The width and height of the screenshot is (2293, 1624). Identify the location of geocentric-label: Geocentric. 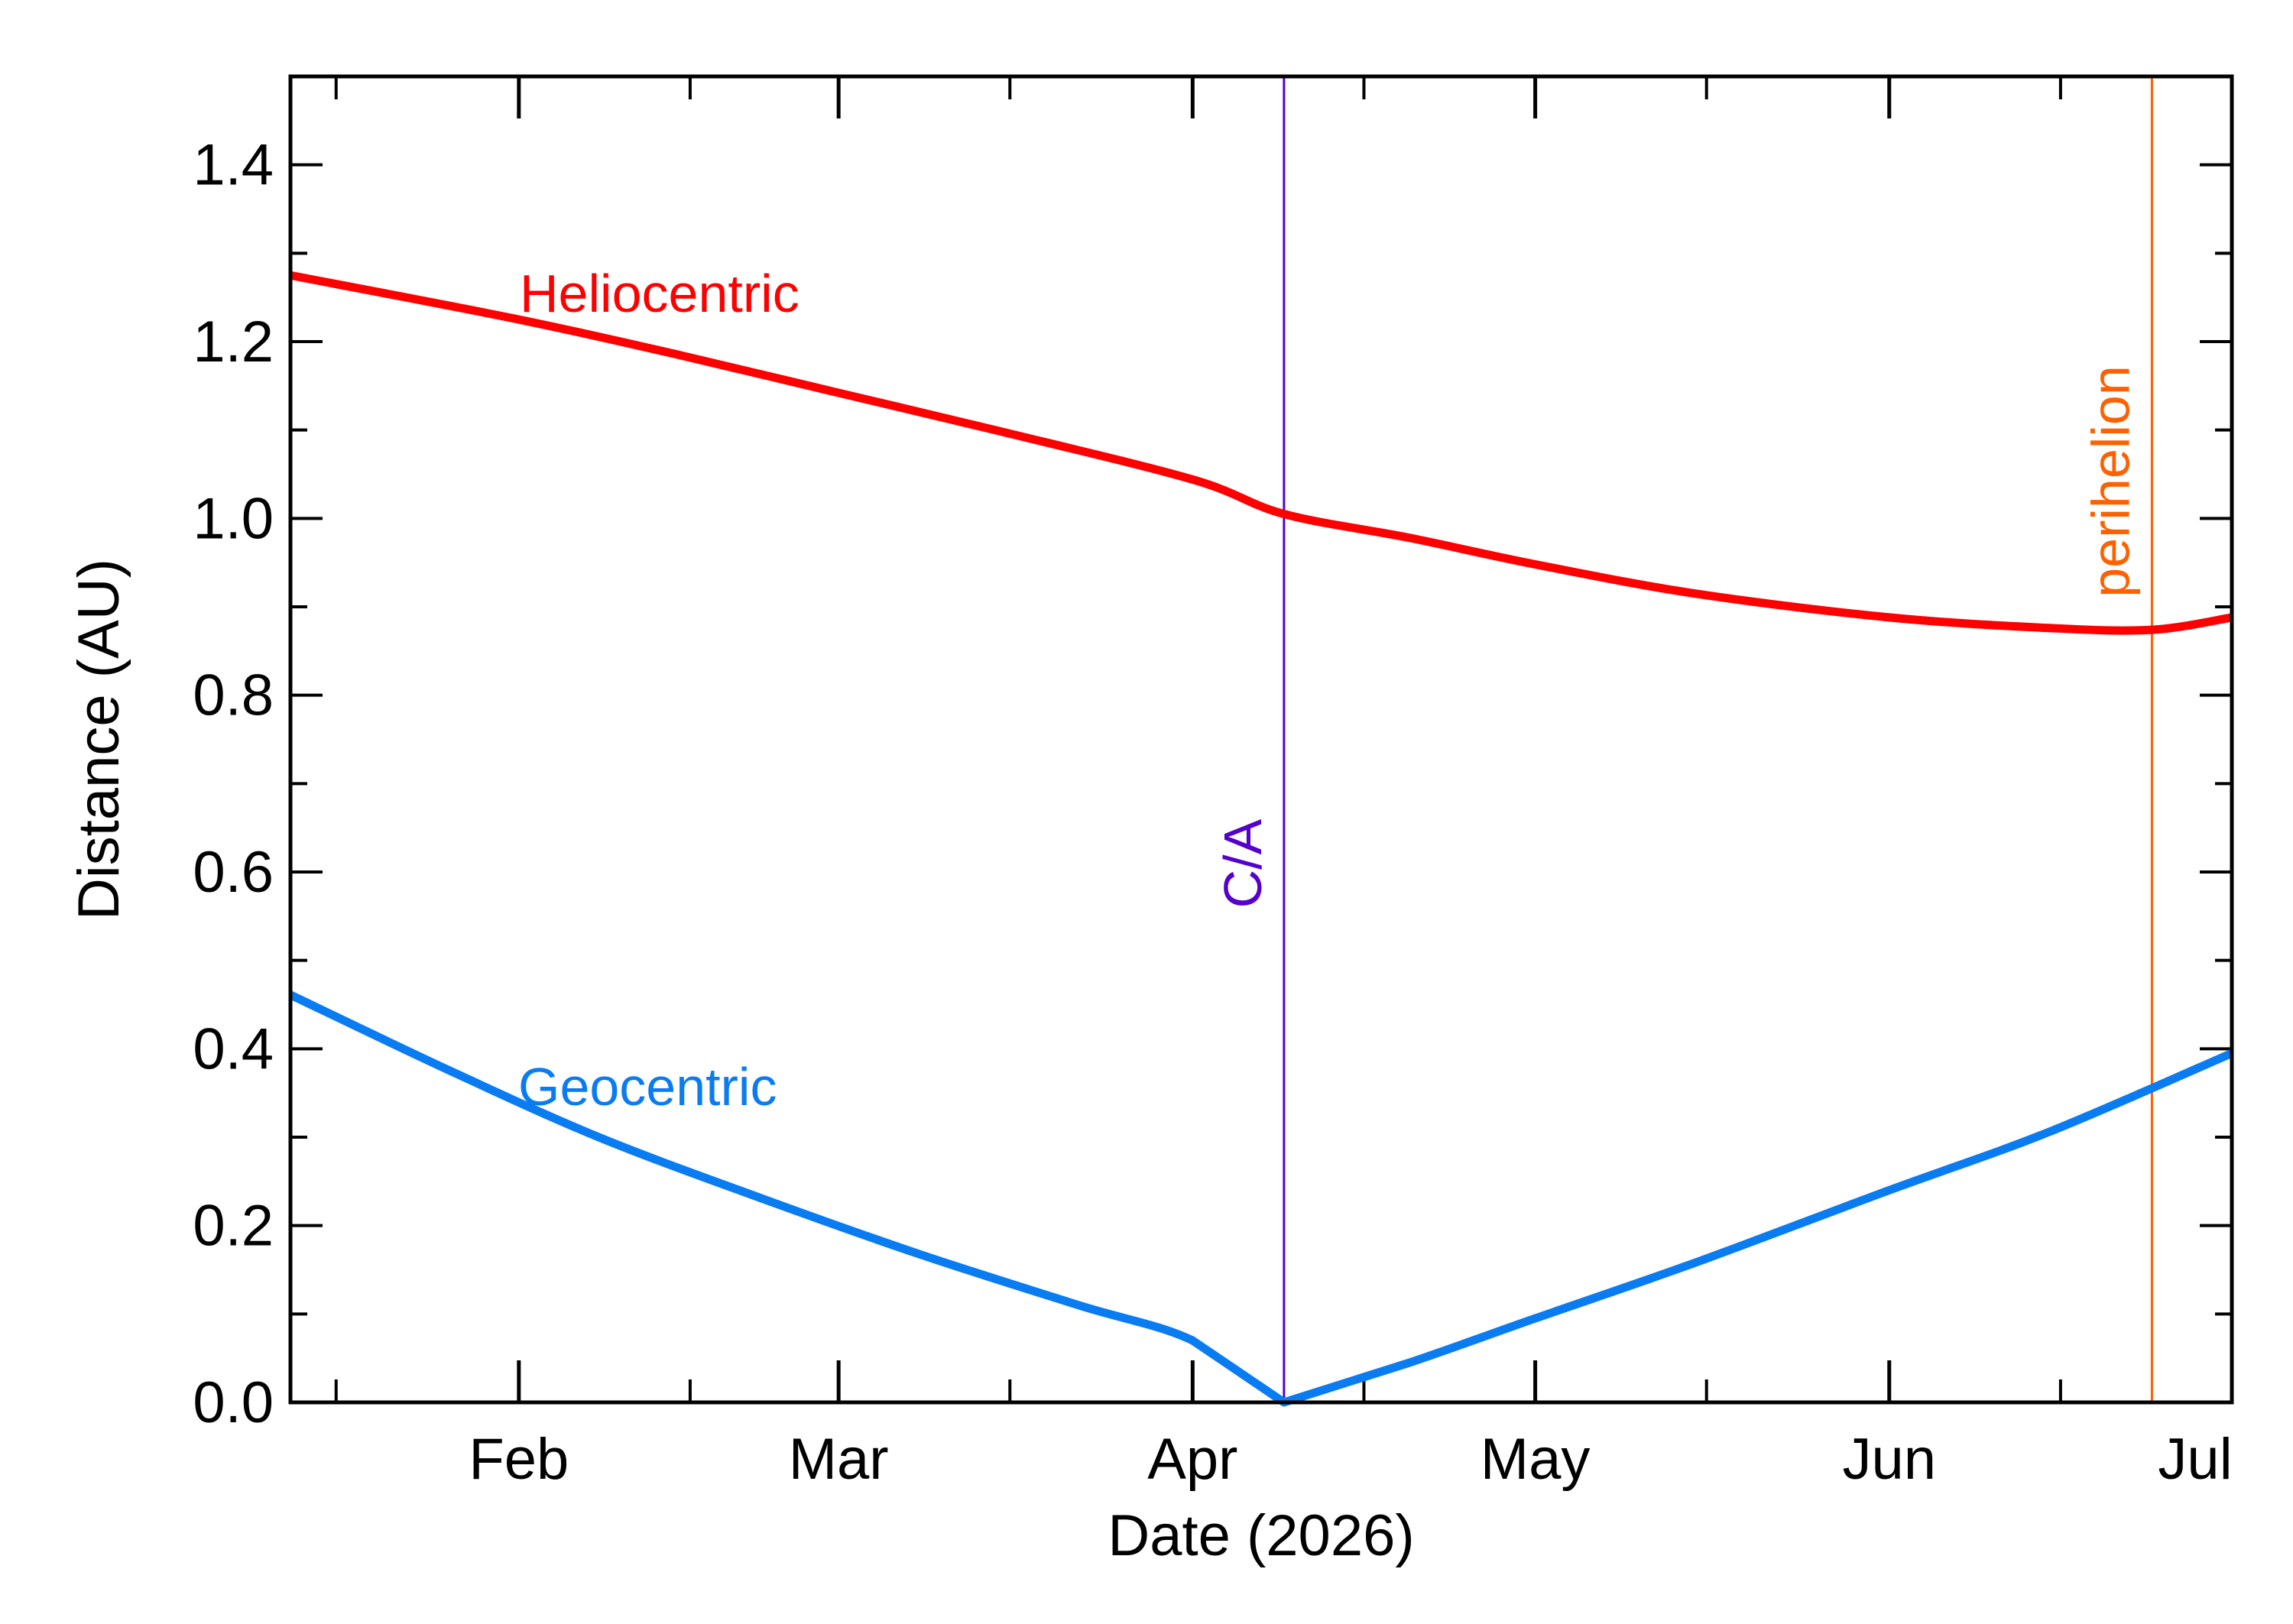
(647, 1087).